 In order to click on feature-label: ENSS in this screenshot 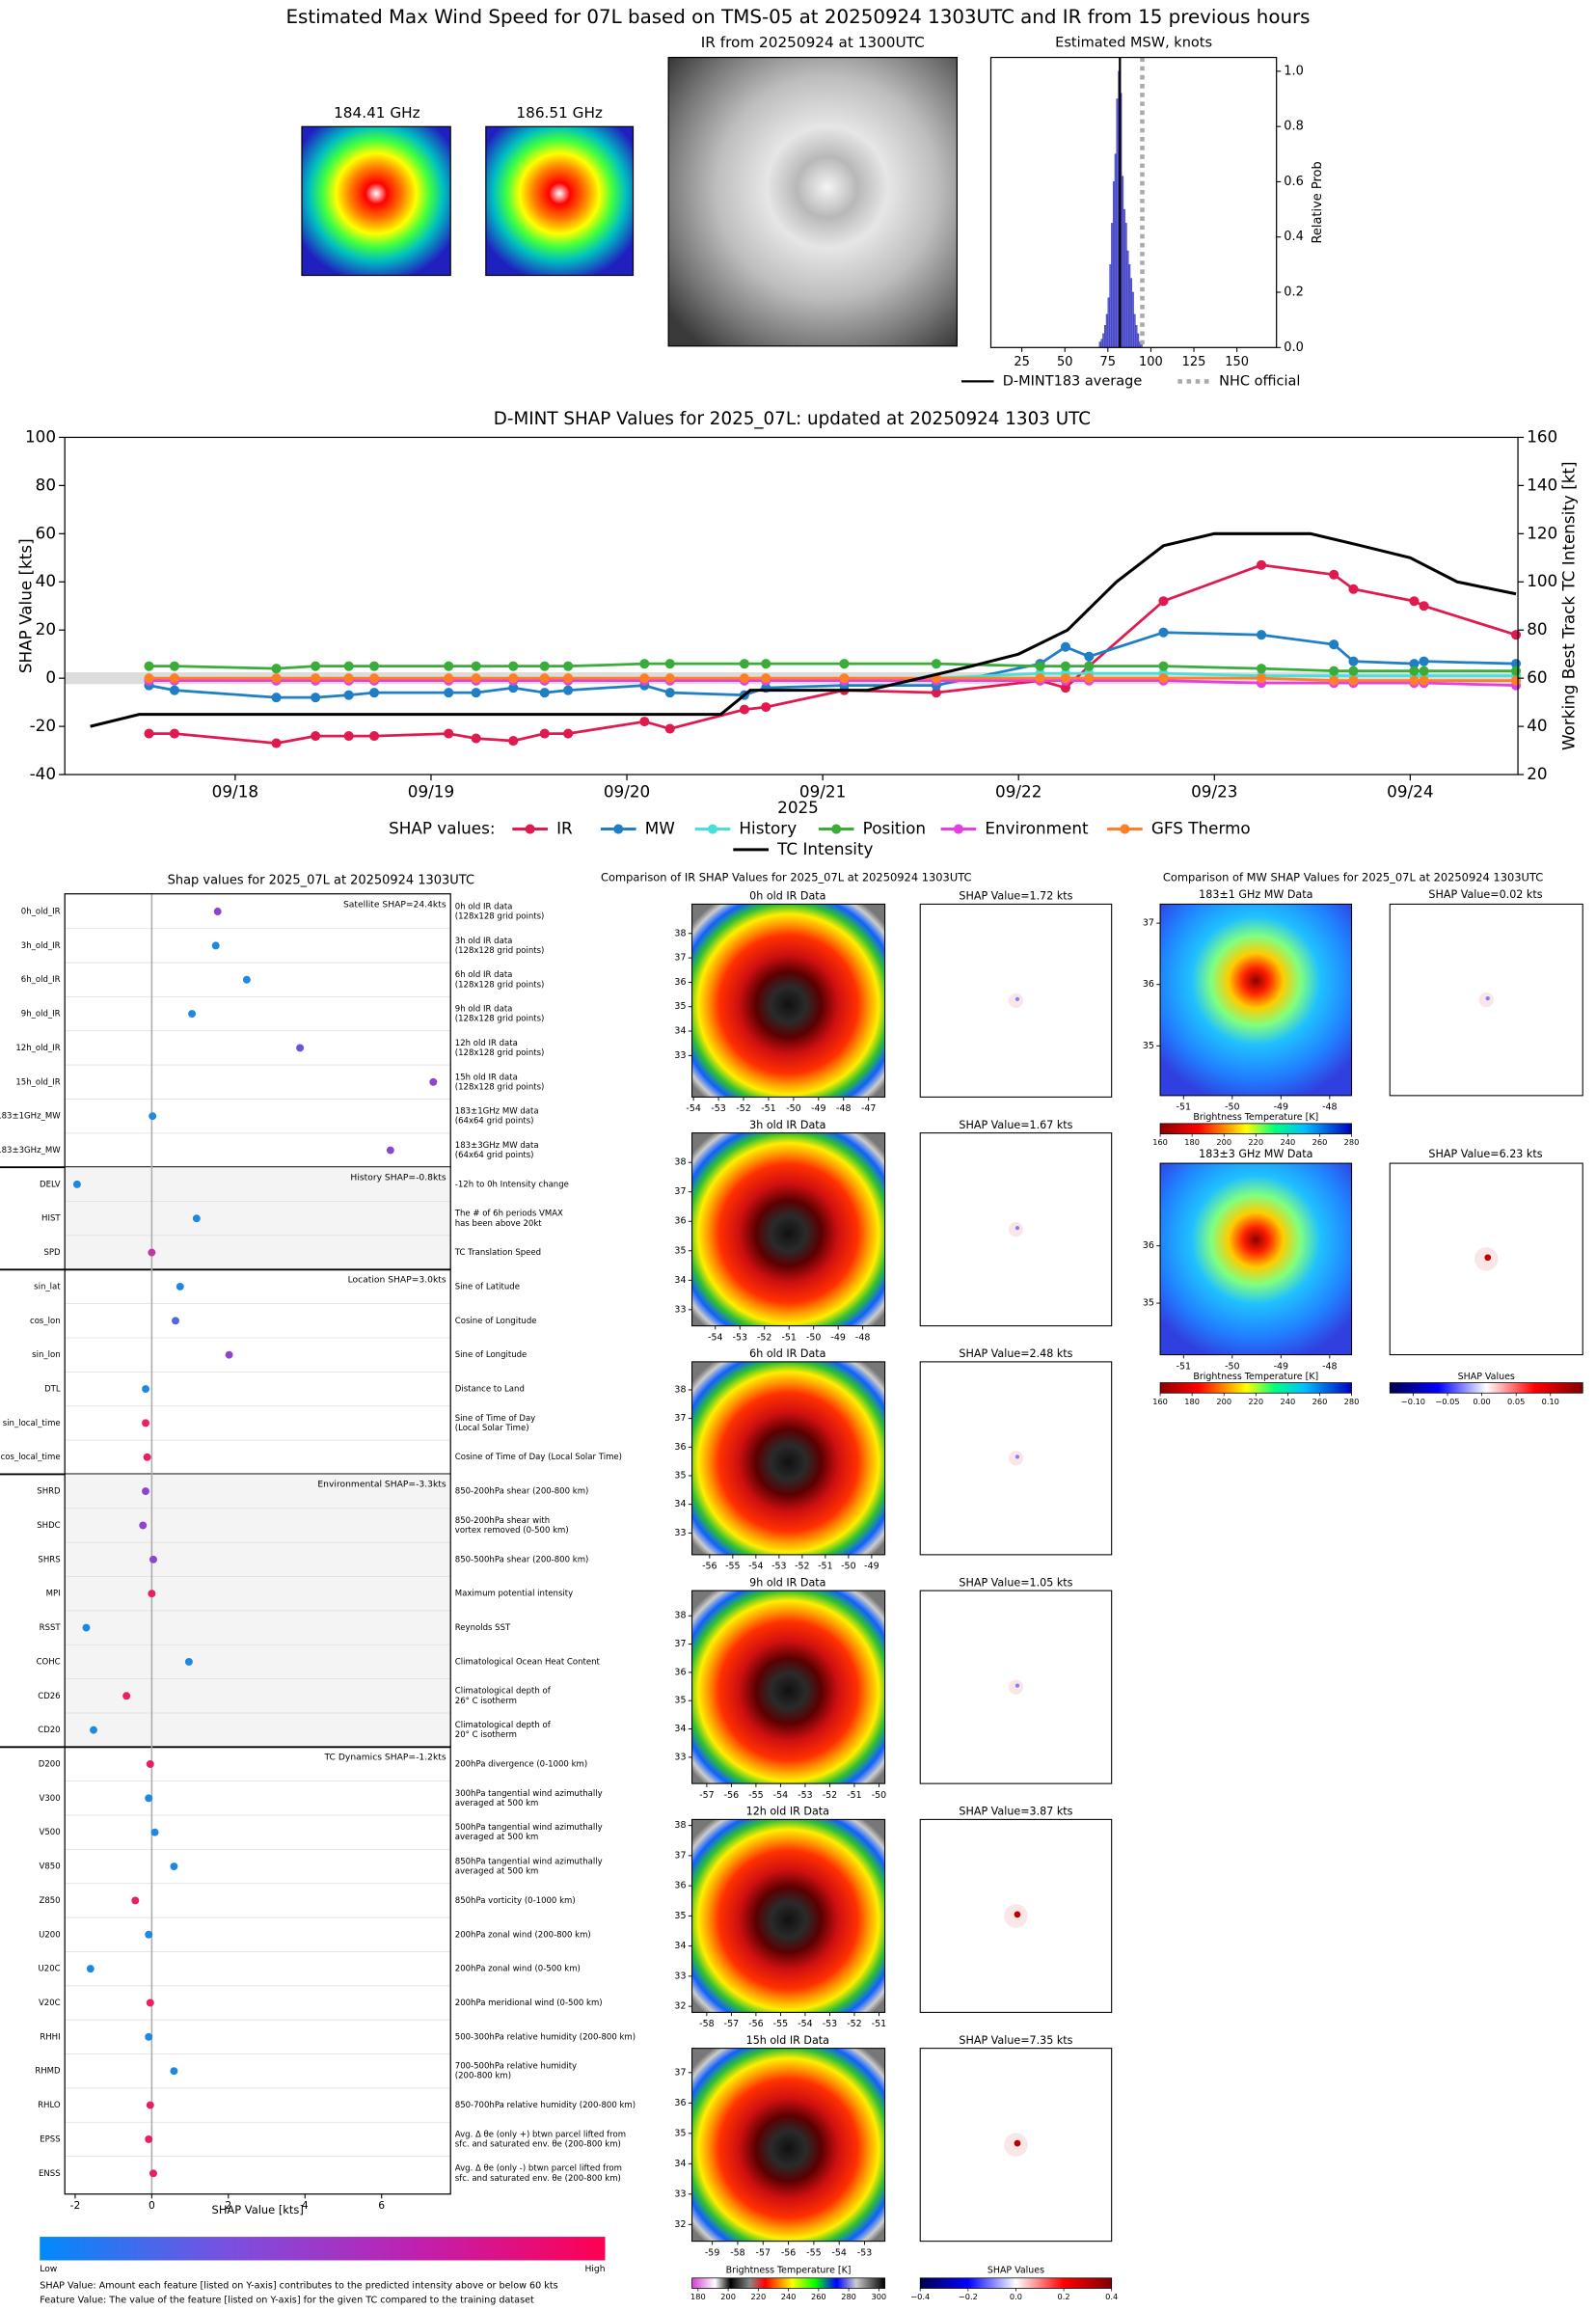, I will do `click(50, 2174)`.